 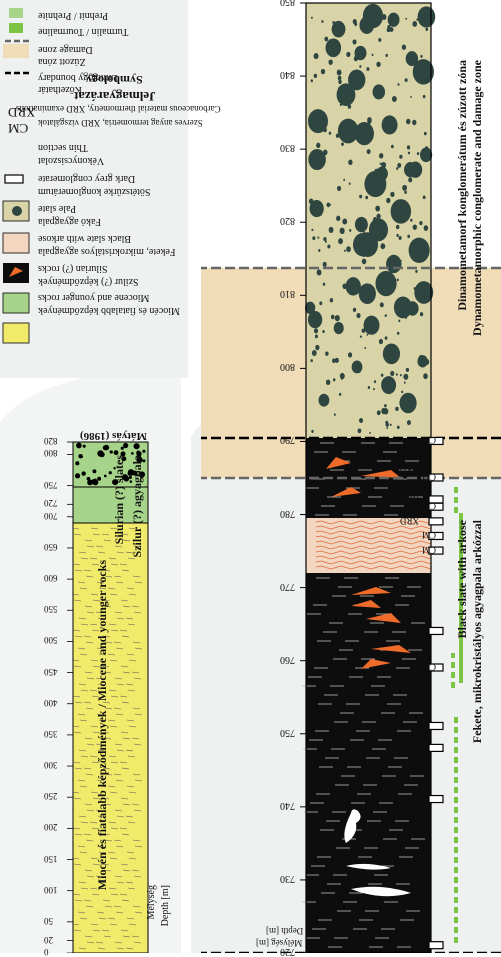 I want to click on black-slate-unit, so click(x=368, y=763).